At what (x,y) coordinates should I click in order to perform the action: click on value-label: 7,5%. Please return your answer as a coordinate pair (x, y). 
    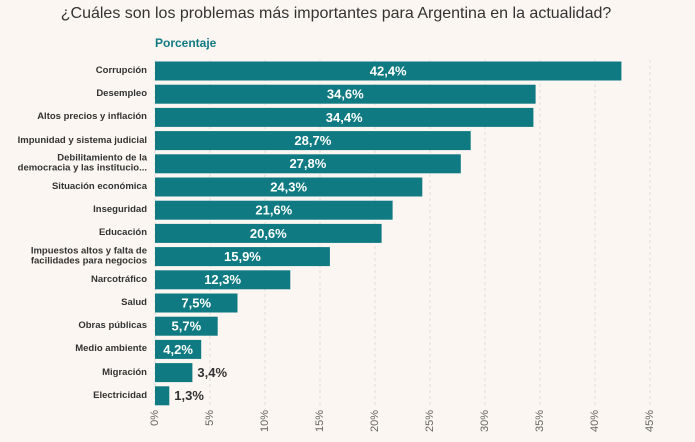
    Looking at the image, I should click on (196, 302).